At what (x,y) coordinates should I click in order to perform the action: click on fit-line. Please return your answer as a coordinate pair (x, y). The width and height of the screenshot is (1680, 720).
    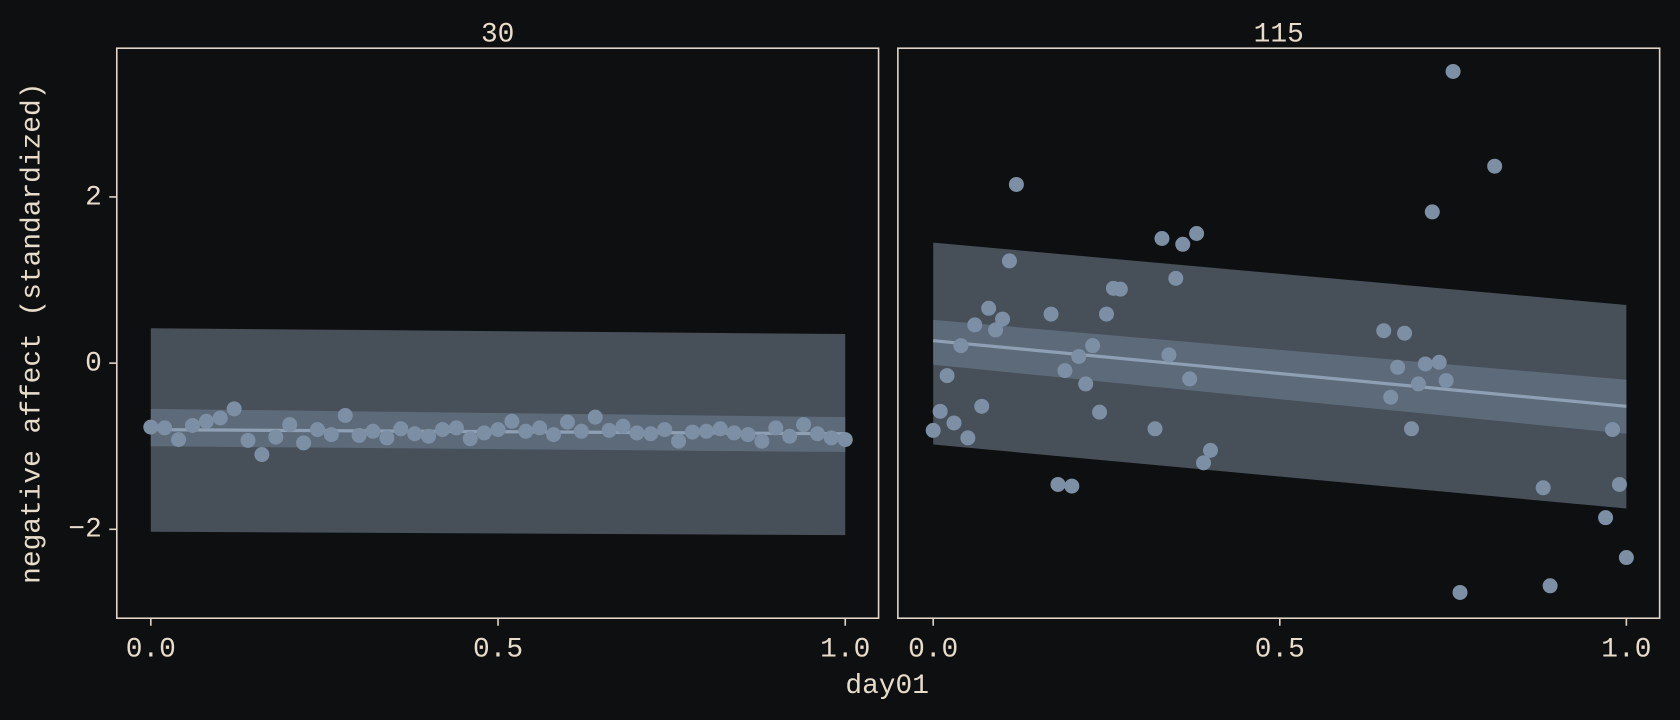
    Looking at the image, I should click on (1280, 373).